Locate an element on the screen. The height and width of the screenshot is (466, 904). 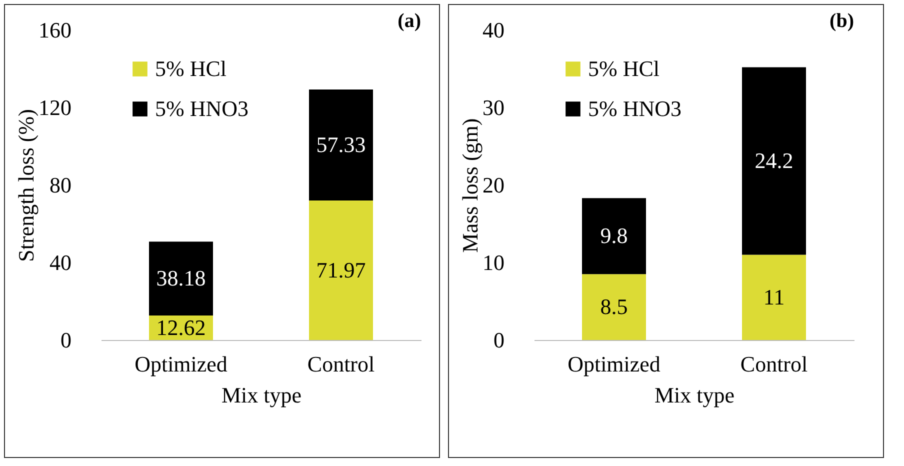
data-label: 38.18 is located at coordinates (181, 278).